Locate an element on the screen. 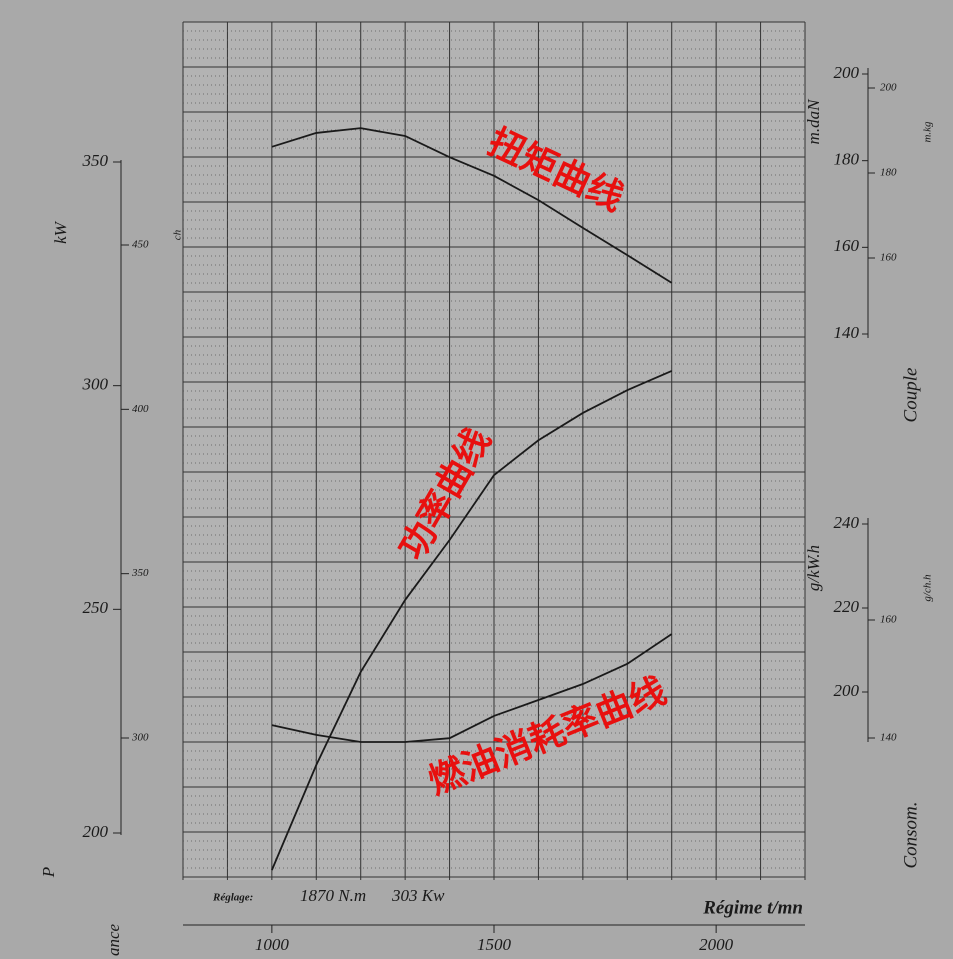 This screenshot has width=953, height=959. x-tick-label: 2000 is located at coordinates (716, 944).